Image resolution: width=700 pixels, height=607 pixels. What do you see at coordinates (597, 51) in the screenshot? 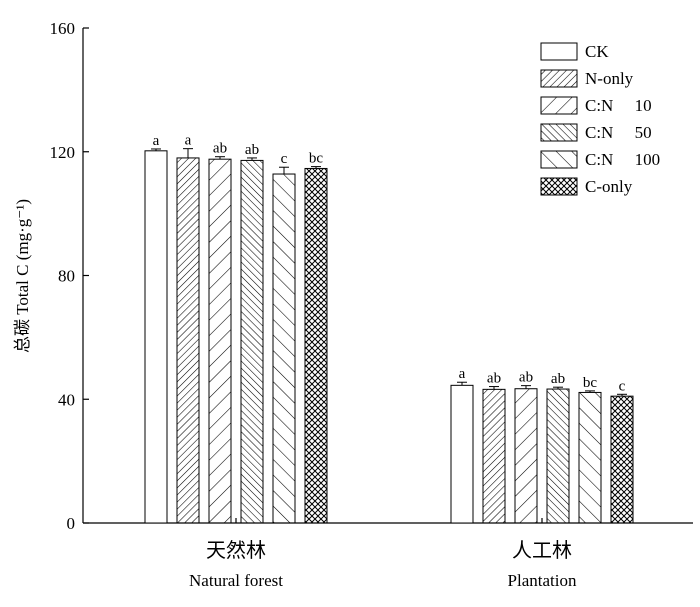
I see `legend-label: CK` at bounding box center [597, 51].